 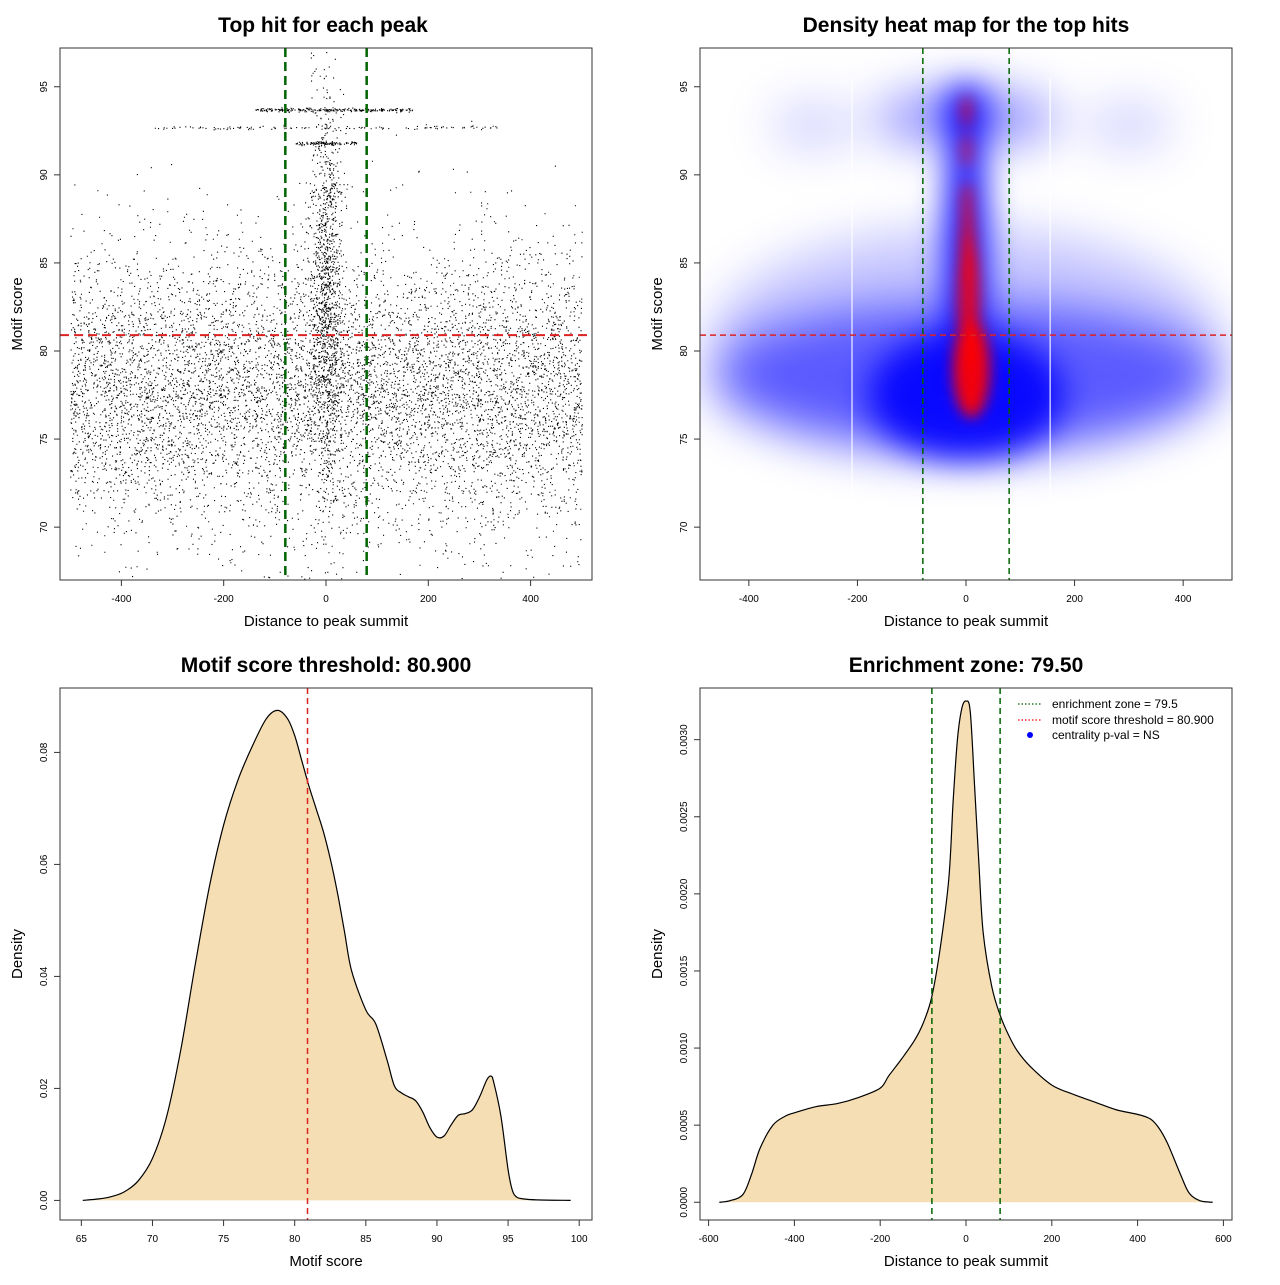 What do you see at coordinates (1030, 735) in the screenshot?
I see `legend-pval-swatch` at bounding box center [1030, 735].